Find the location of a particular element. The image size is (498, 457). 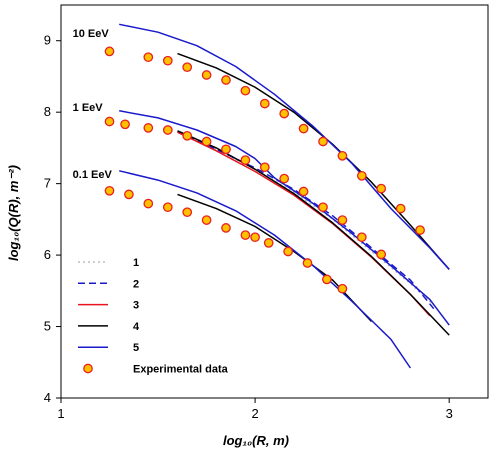

y-tick-label-5: 9 is located at coordinates (47, 40).